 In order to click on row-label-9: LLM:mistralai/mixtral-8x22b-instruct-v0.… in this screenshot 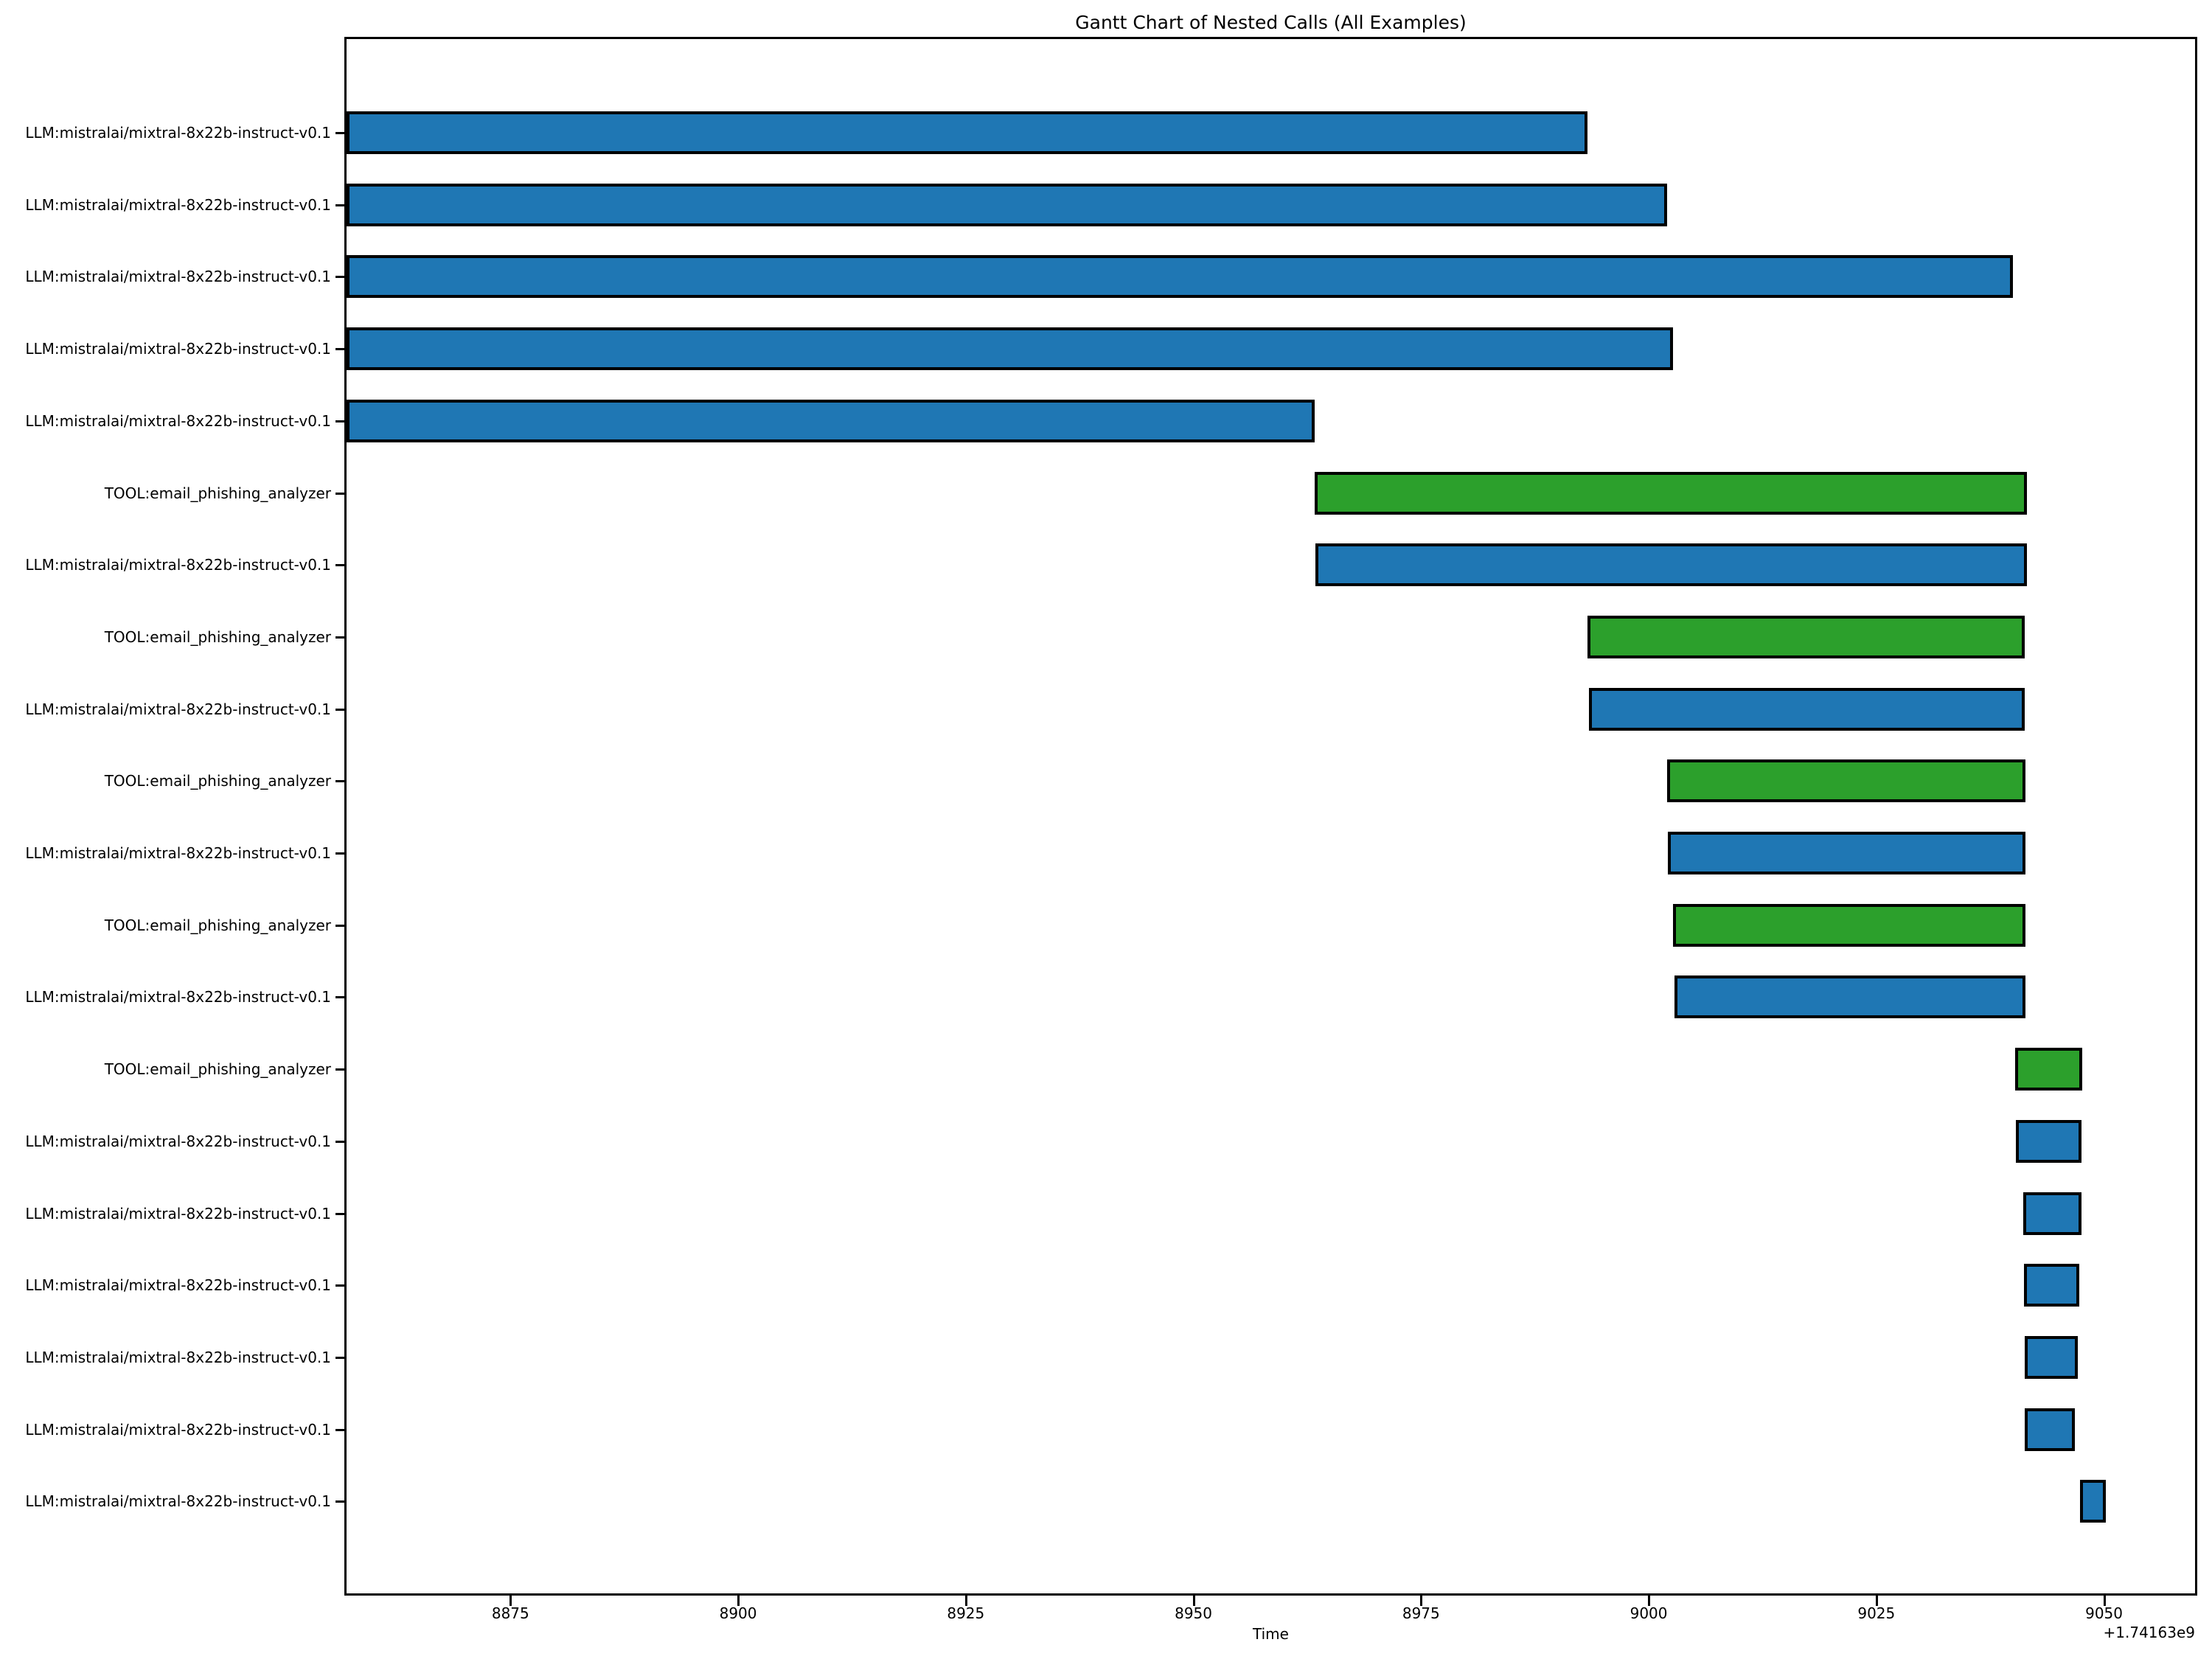, I will do `click(178, 709)`.